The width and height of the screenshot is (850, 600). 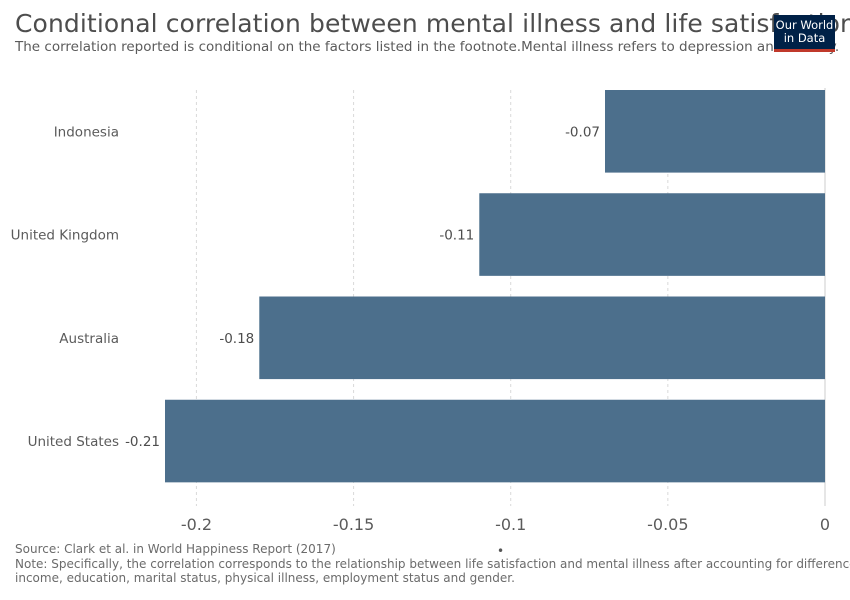 I want to click on x-tick-label: -0.2, so click(x=196, y=524).